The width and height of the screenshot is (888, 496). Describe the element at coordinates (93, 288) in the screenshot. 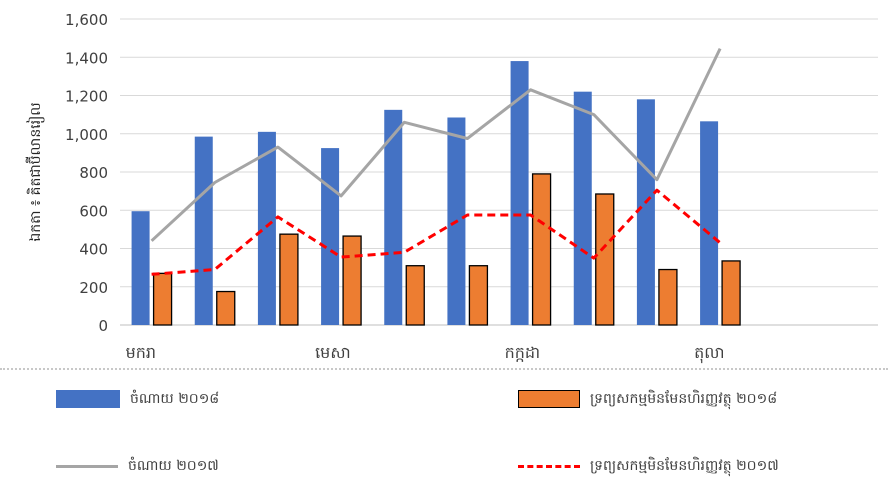

I see `y-tick-label: 200` at that location.